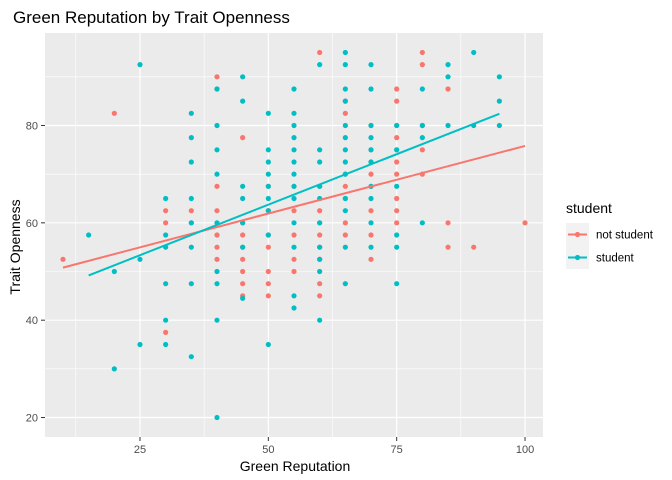 The width and height of the screenshot is (672, 480). Describe the element at coordinates (151, 17) in the screenshot. I see `chart-title: Green Reputation by Trait Openness` at that location.